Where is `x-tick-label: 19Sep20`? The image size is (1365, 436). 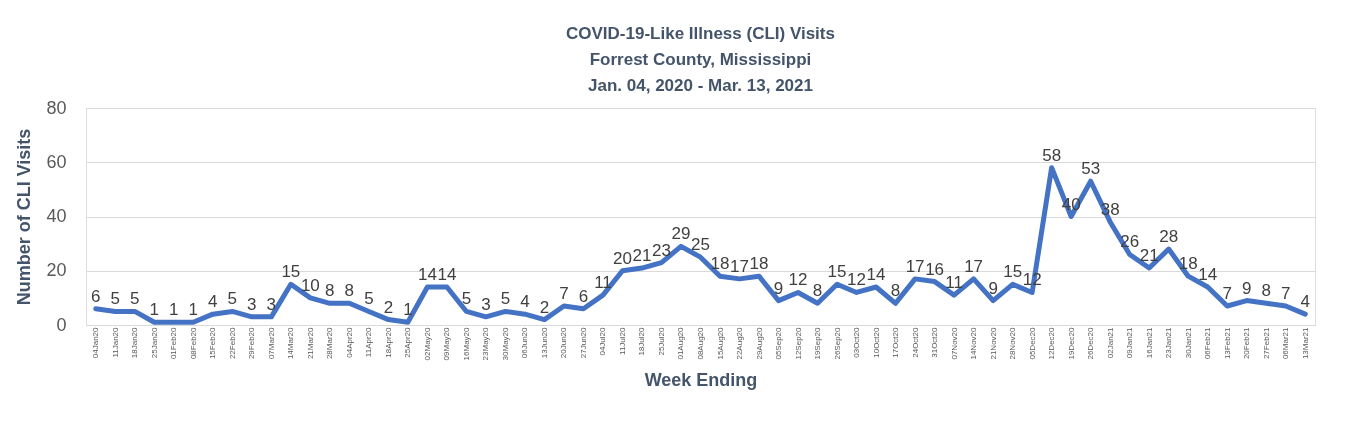
x-tick-label: 19Sep20 is located at coordinates (818, 343).